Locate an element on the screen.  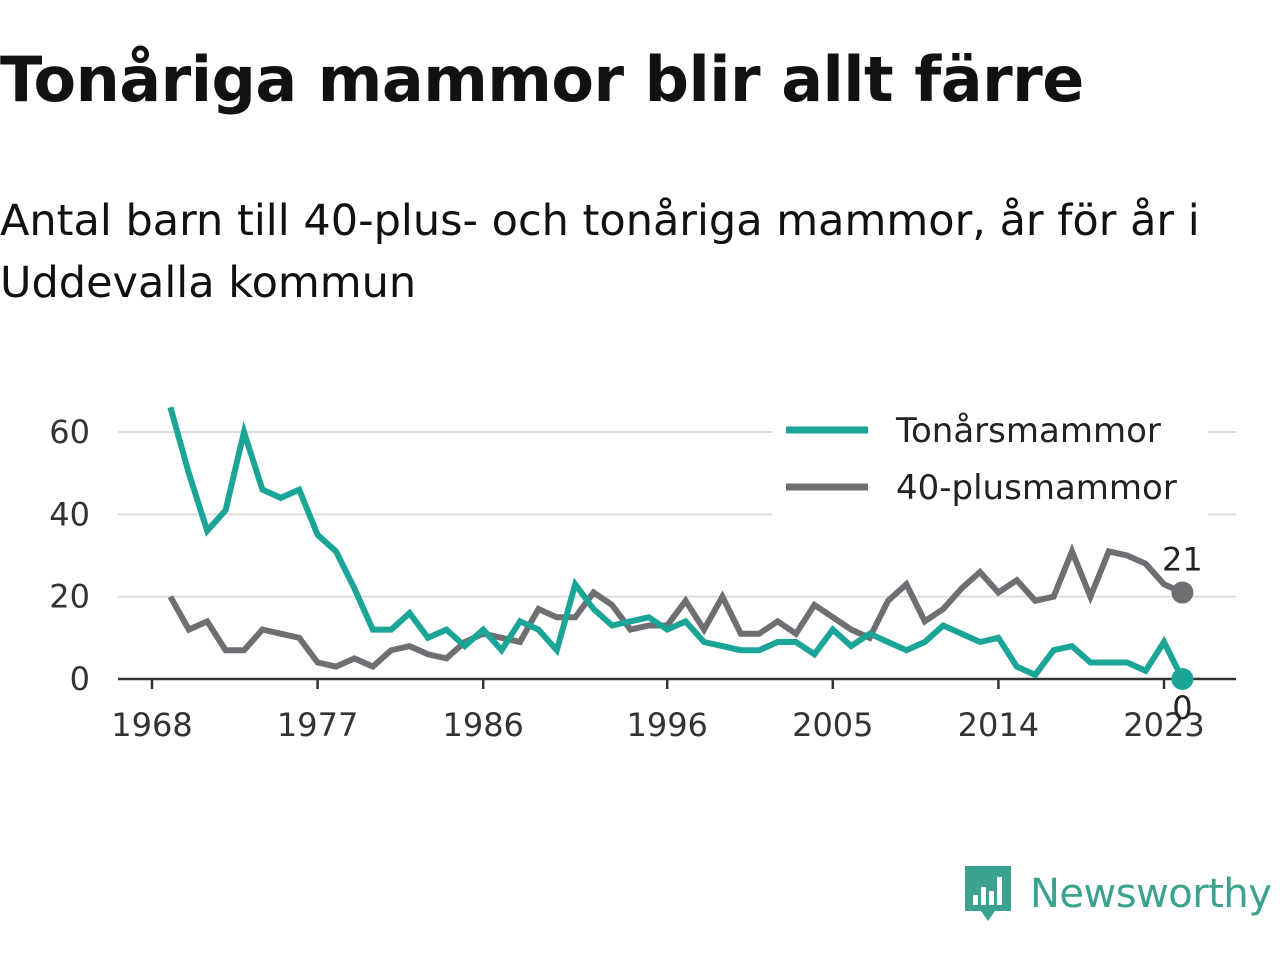
x-tick-label: 2023 is located at coordinates (1163, 725).